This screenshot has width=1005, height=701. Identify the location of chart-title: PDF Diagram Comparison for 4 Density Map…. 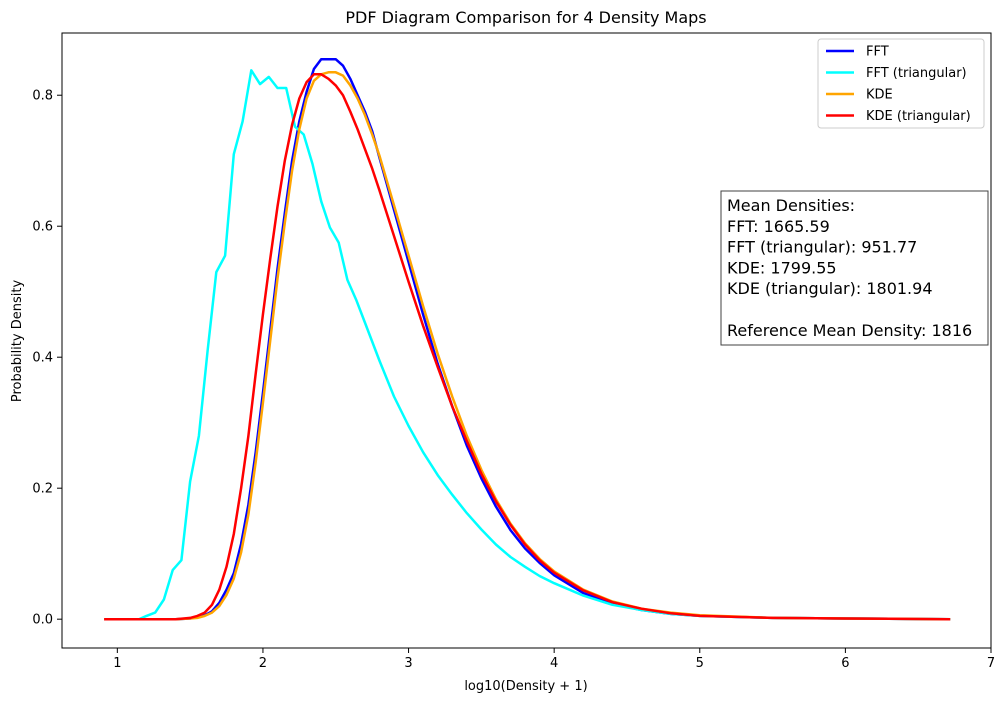
(525, 17).